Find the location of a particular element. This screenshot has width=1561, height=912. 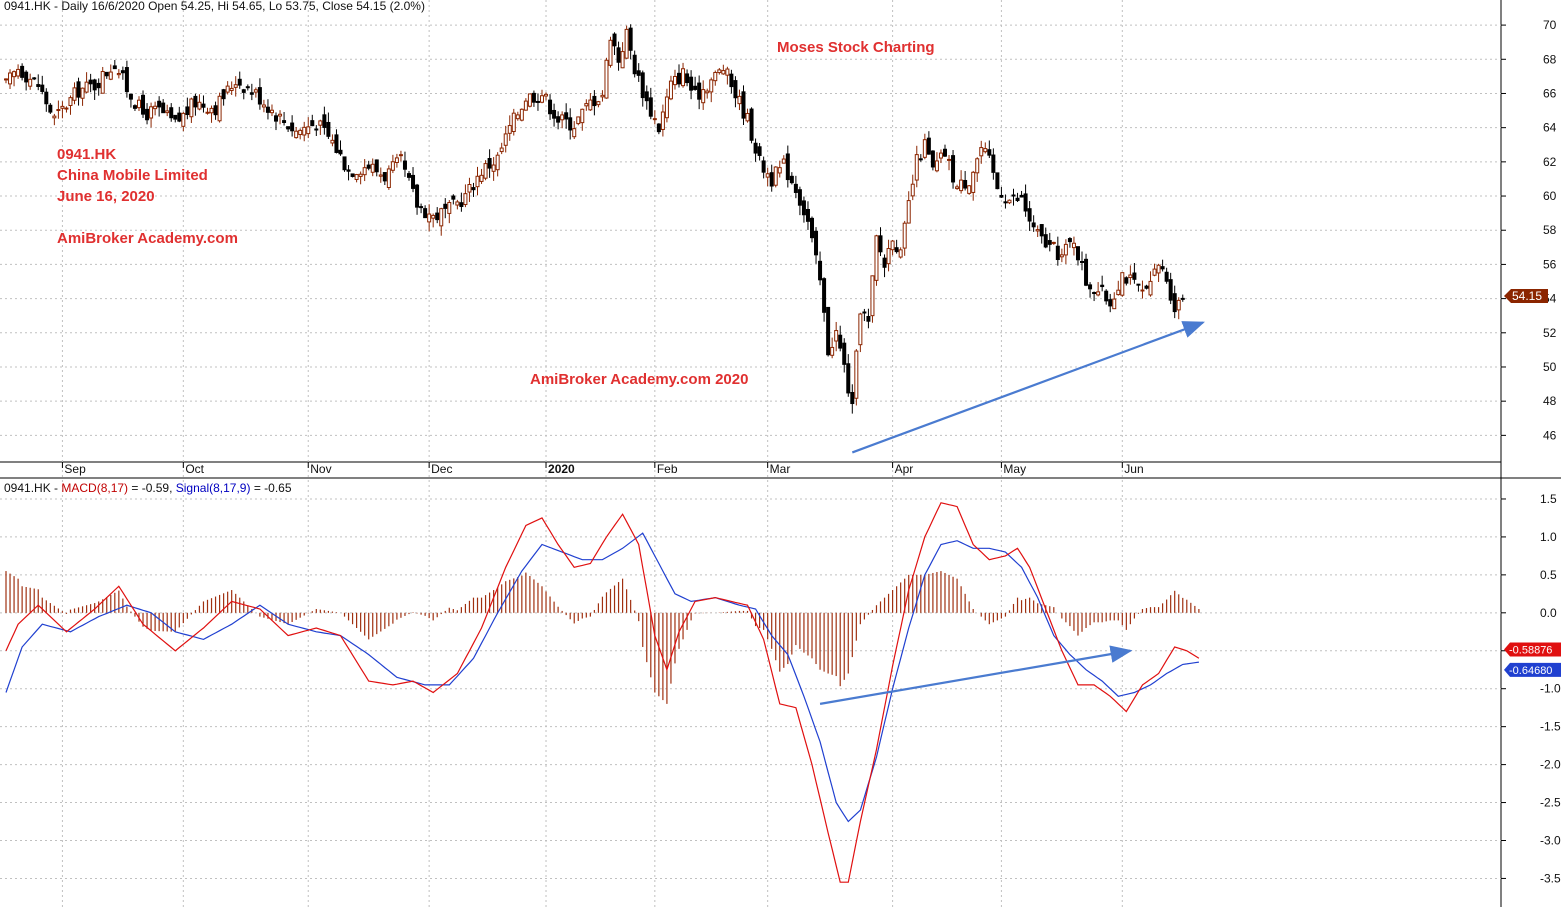

price-tick-label: 58 is located at coordinates (1550, 230).